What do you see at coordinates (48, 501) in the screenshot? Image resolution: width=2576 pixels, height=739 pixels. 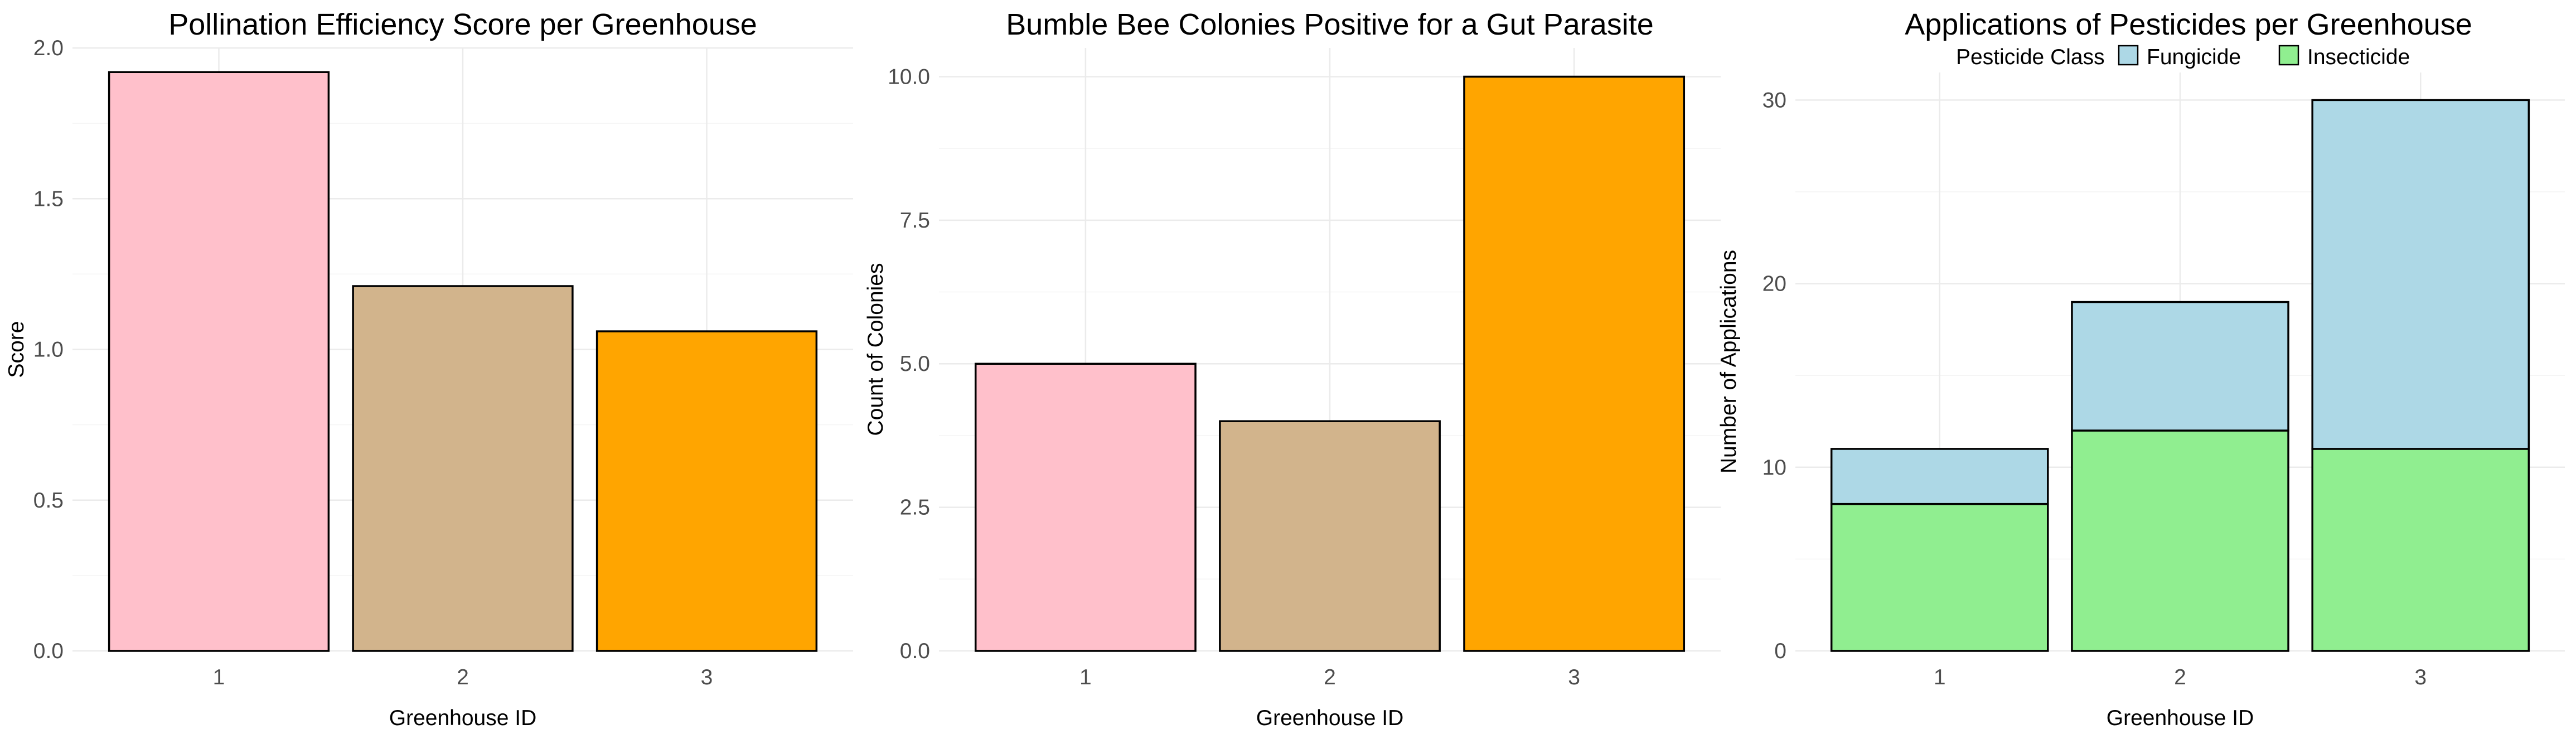 I see `y-tick-label: 0.5` at bounding box center [48, 501].